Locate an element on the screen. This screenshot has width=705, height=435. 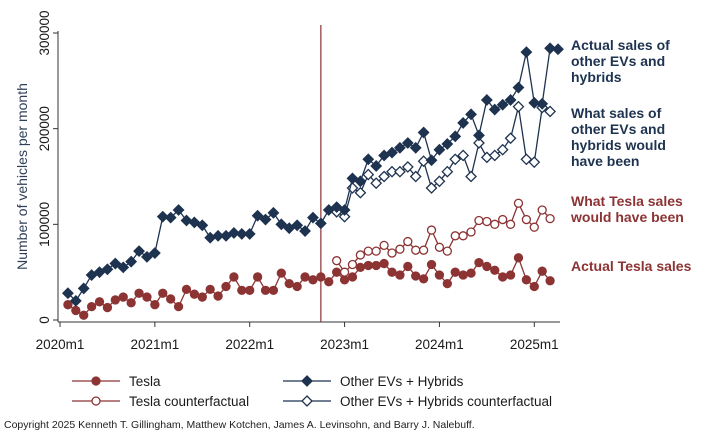
legend-item-other-evs-hybrids-counterfactual: Other EVs + Hybrids counterfactual is located at coordinates (417, 401).